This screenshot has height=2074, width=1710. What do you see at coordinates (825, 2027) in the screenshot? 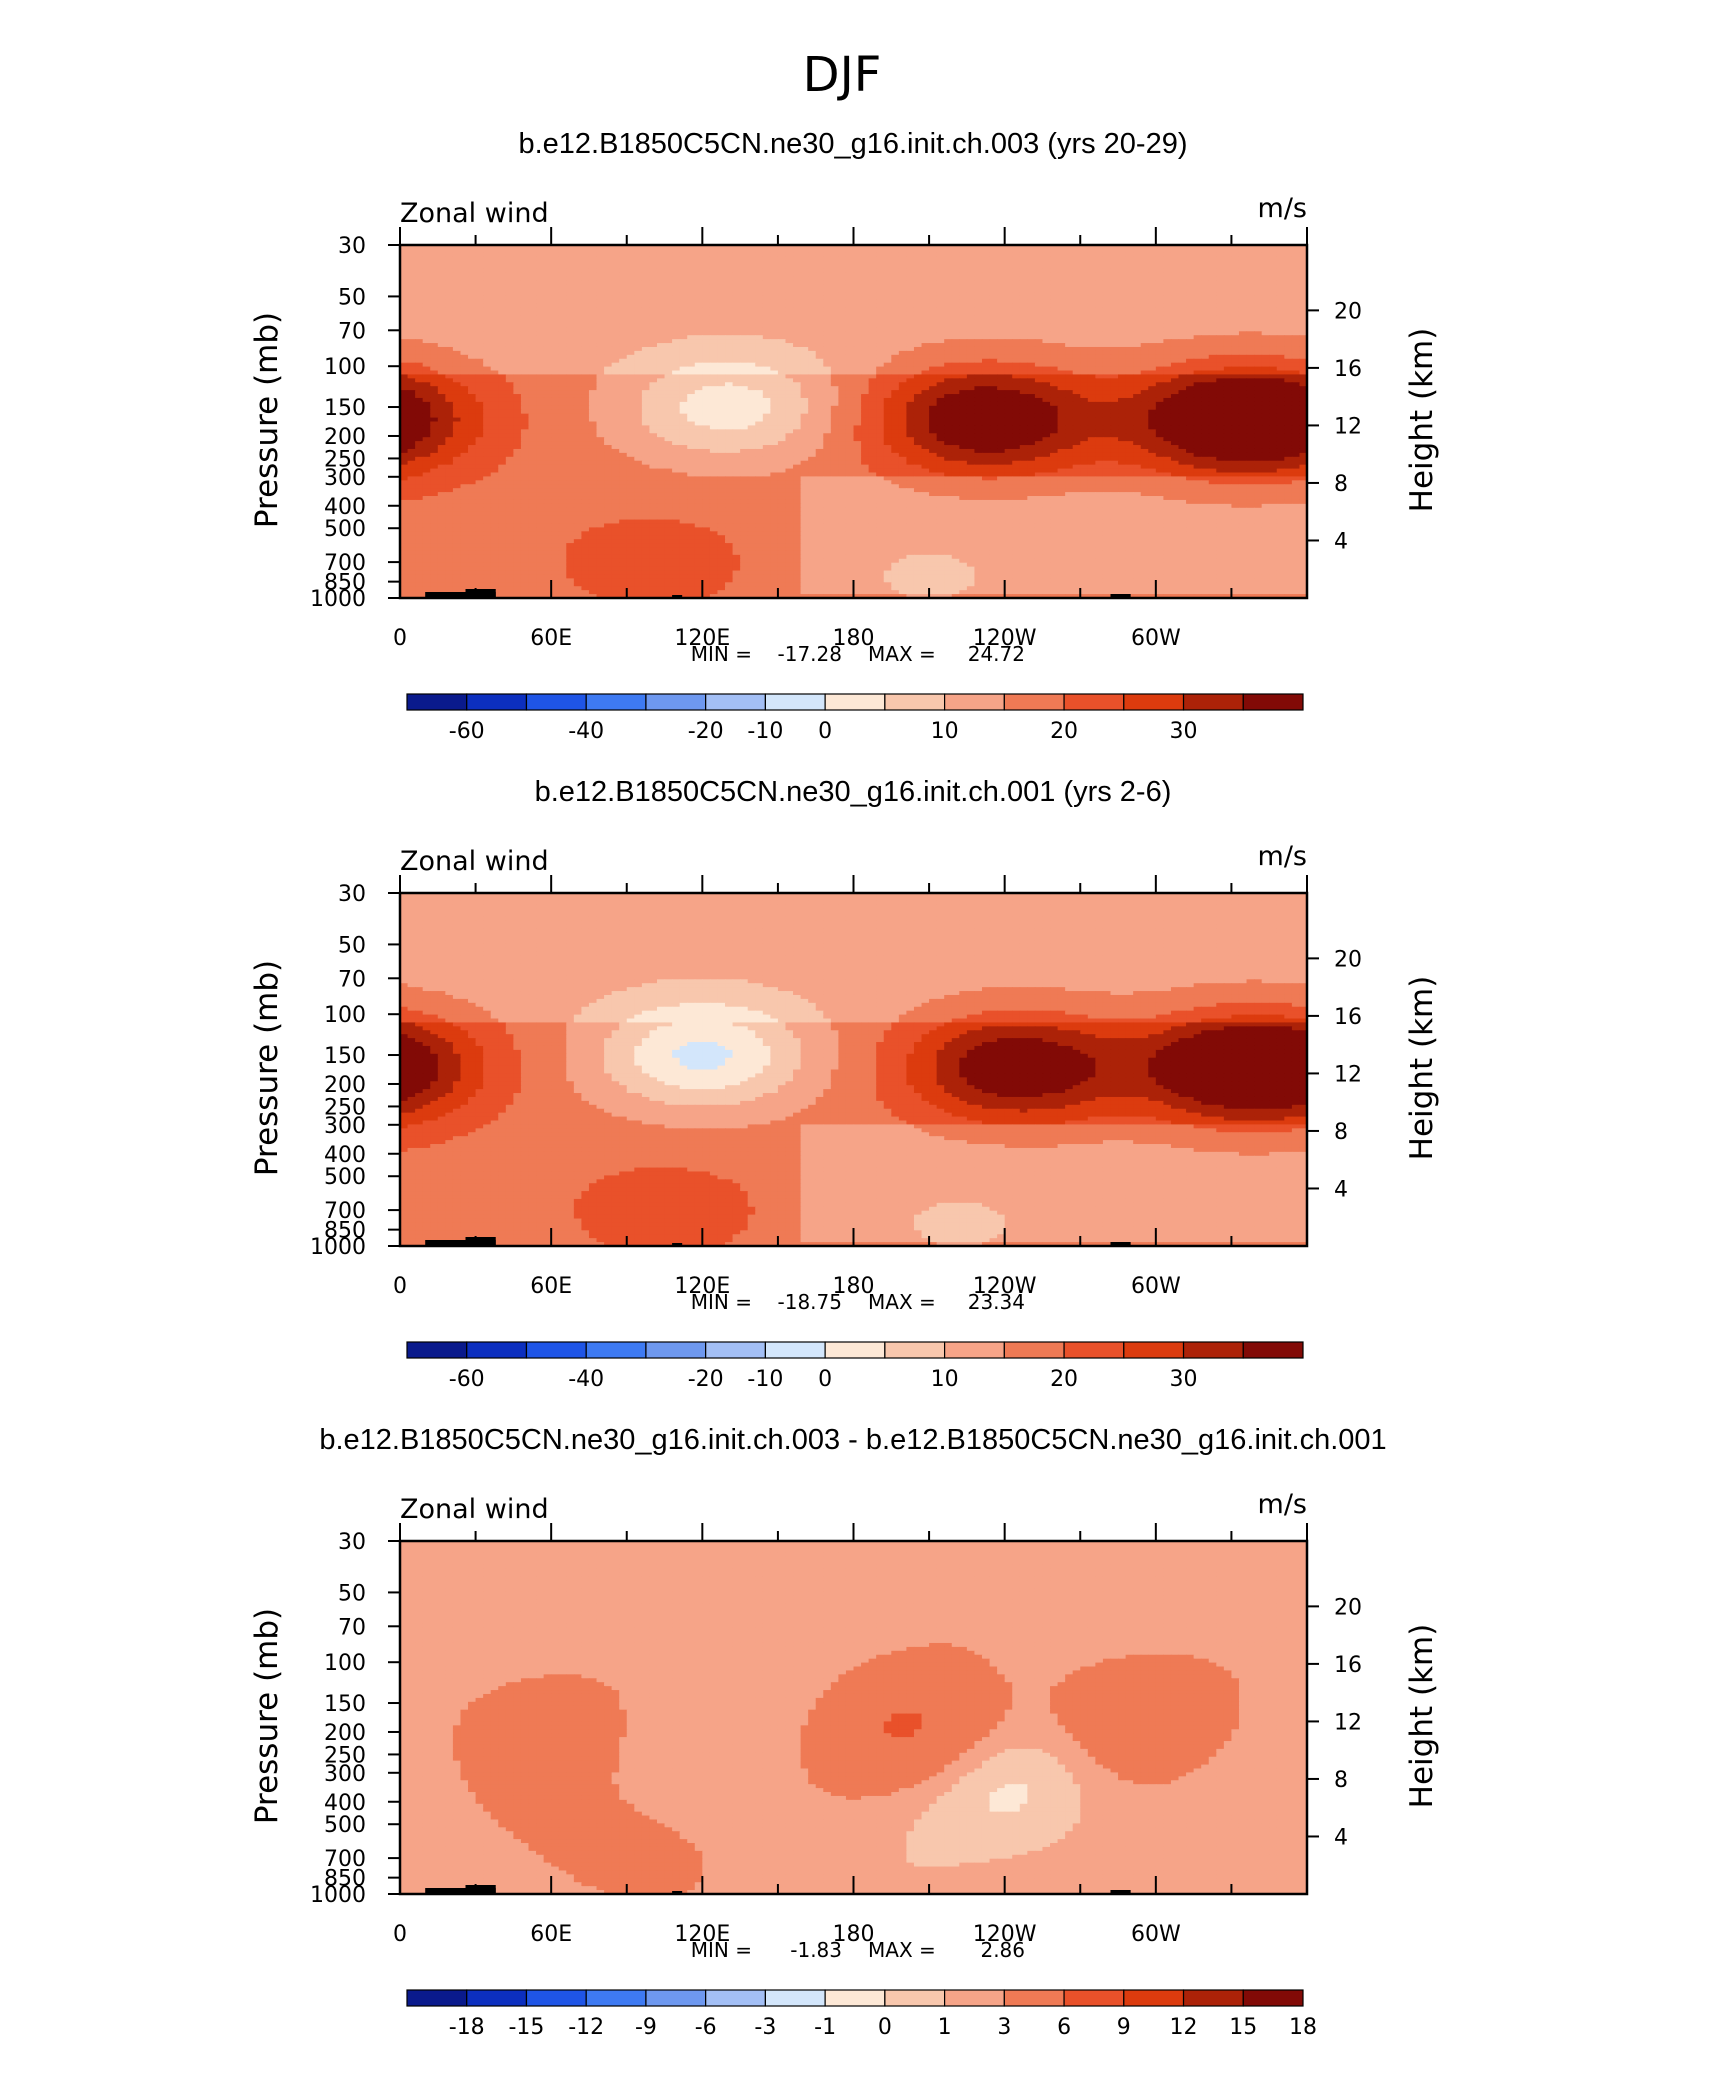
I see `colorbar-label: -1` at bounding box center [825, 2027].